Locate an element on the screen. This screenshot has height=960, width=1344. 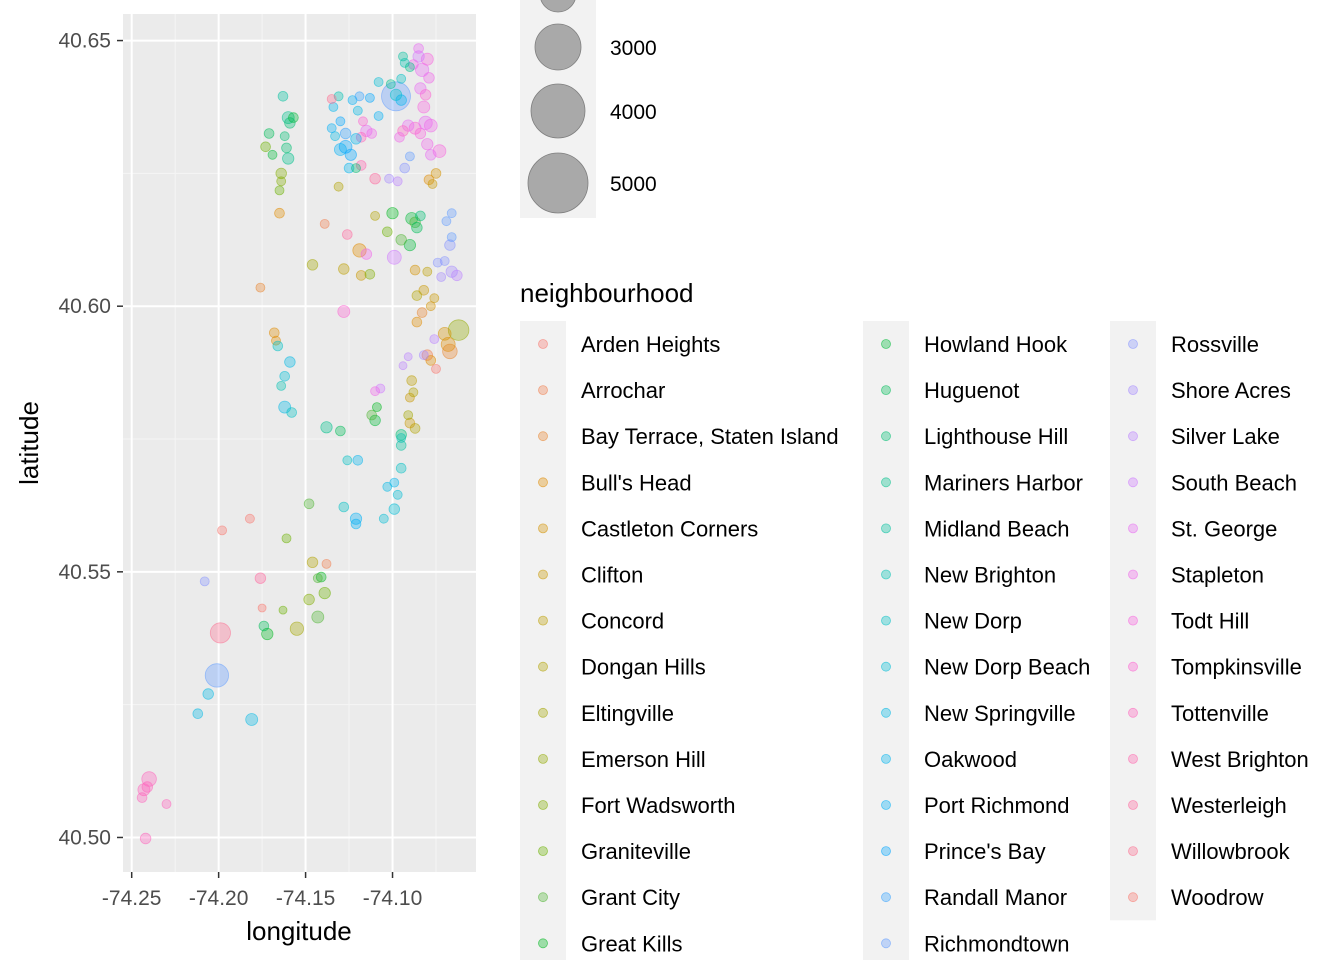
color-legend-label: Rossville is located at coordinates (1215, 344).